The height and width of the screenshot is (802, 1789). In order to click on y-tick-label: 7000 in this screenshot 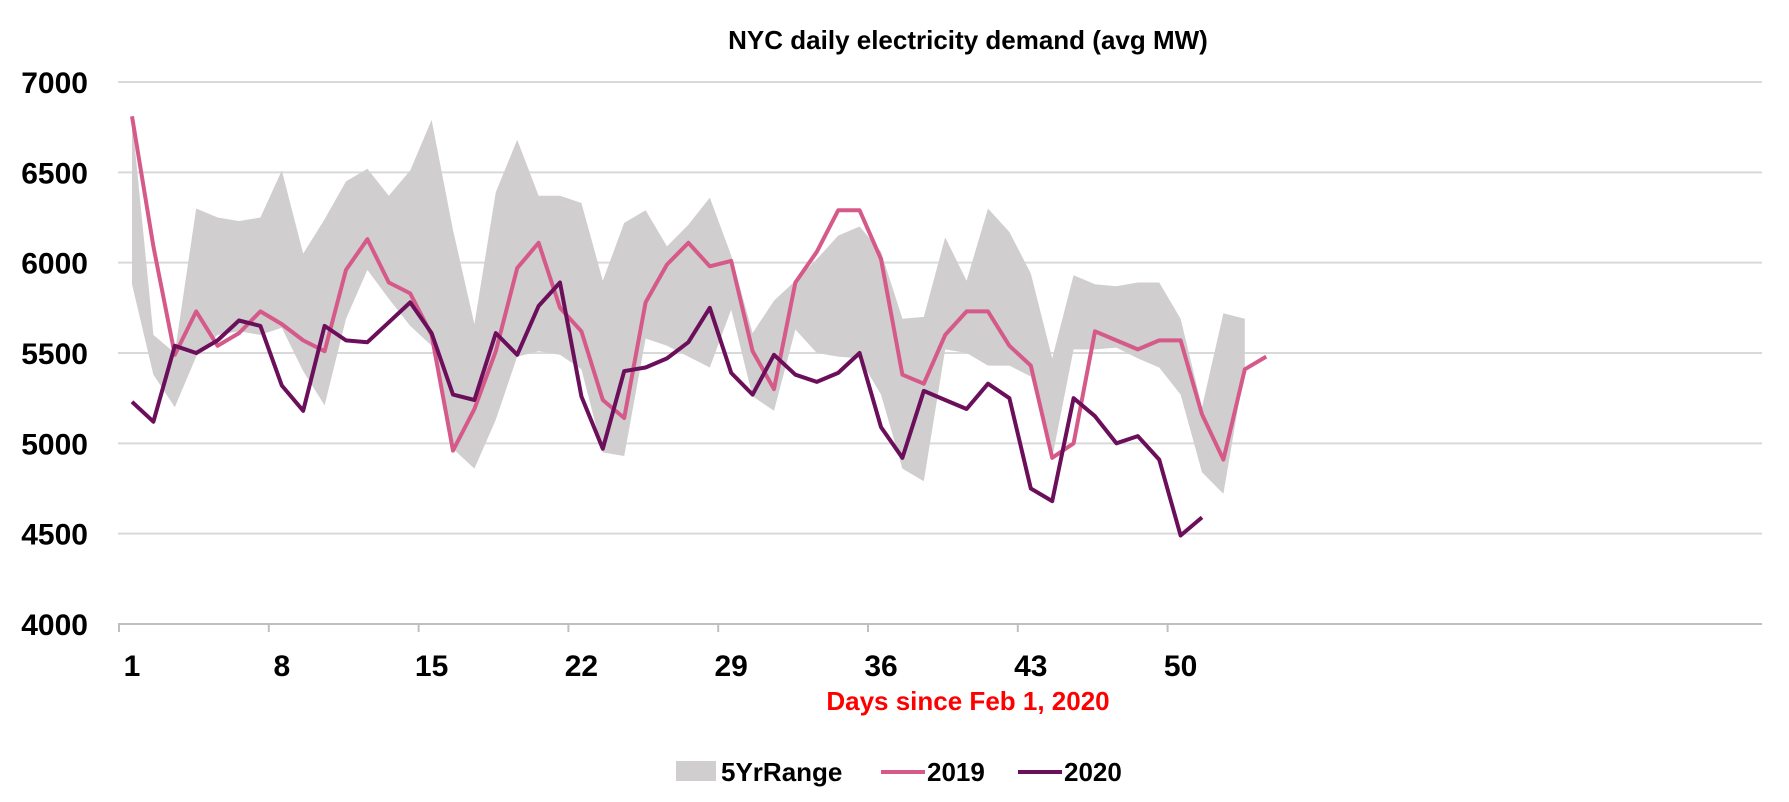, I will do `click(54, 83)`.